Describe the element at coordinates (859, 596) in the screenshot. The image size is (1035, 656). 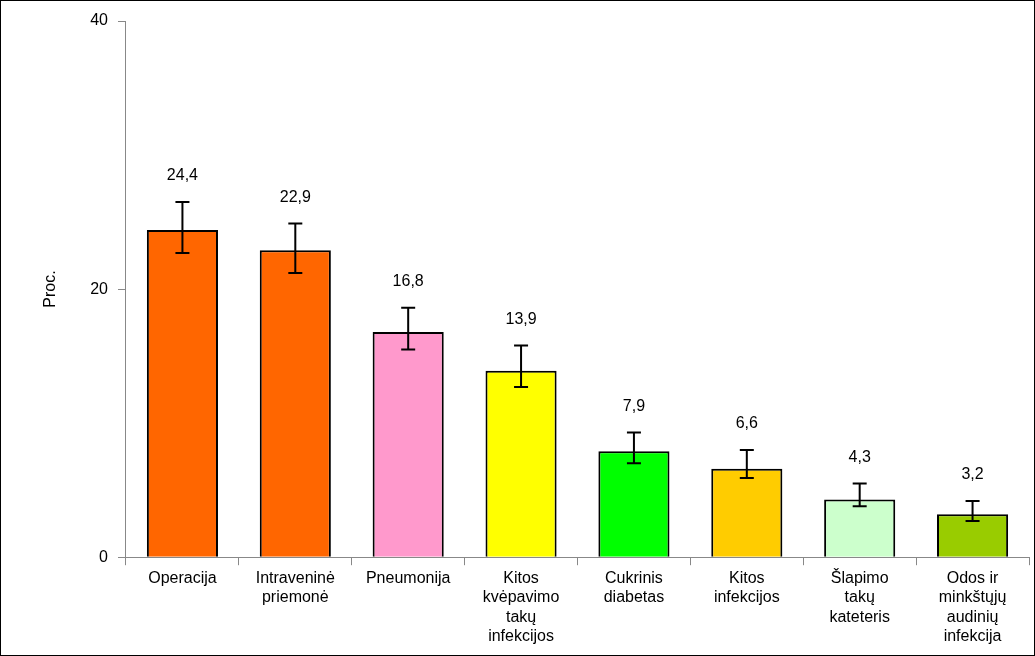
I see `x-tick-label: Šlapimo takų kateteris` at that location.